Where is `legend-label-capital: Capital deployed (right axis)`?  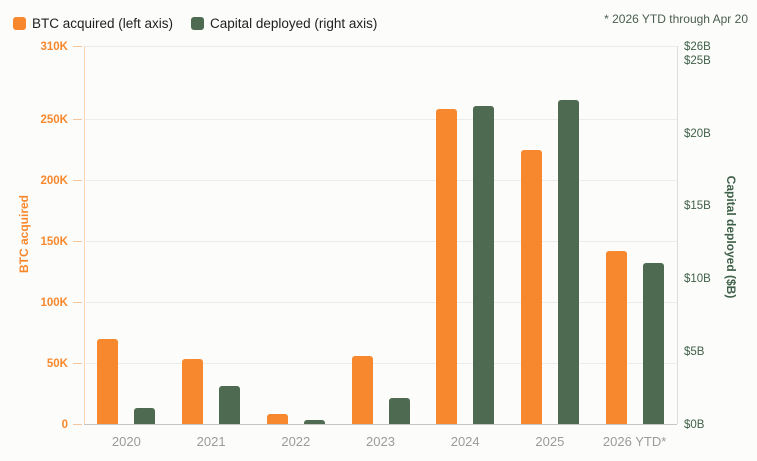 legend-label-capital: Capital deployed (right axis) is located at coordinates (294, 23).